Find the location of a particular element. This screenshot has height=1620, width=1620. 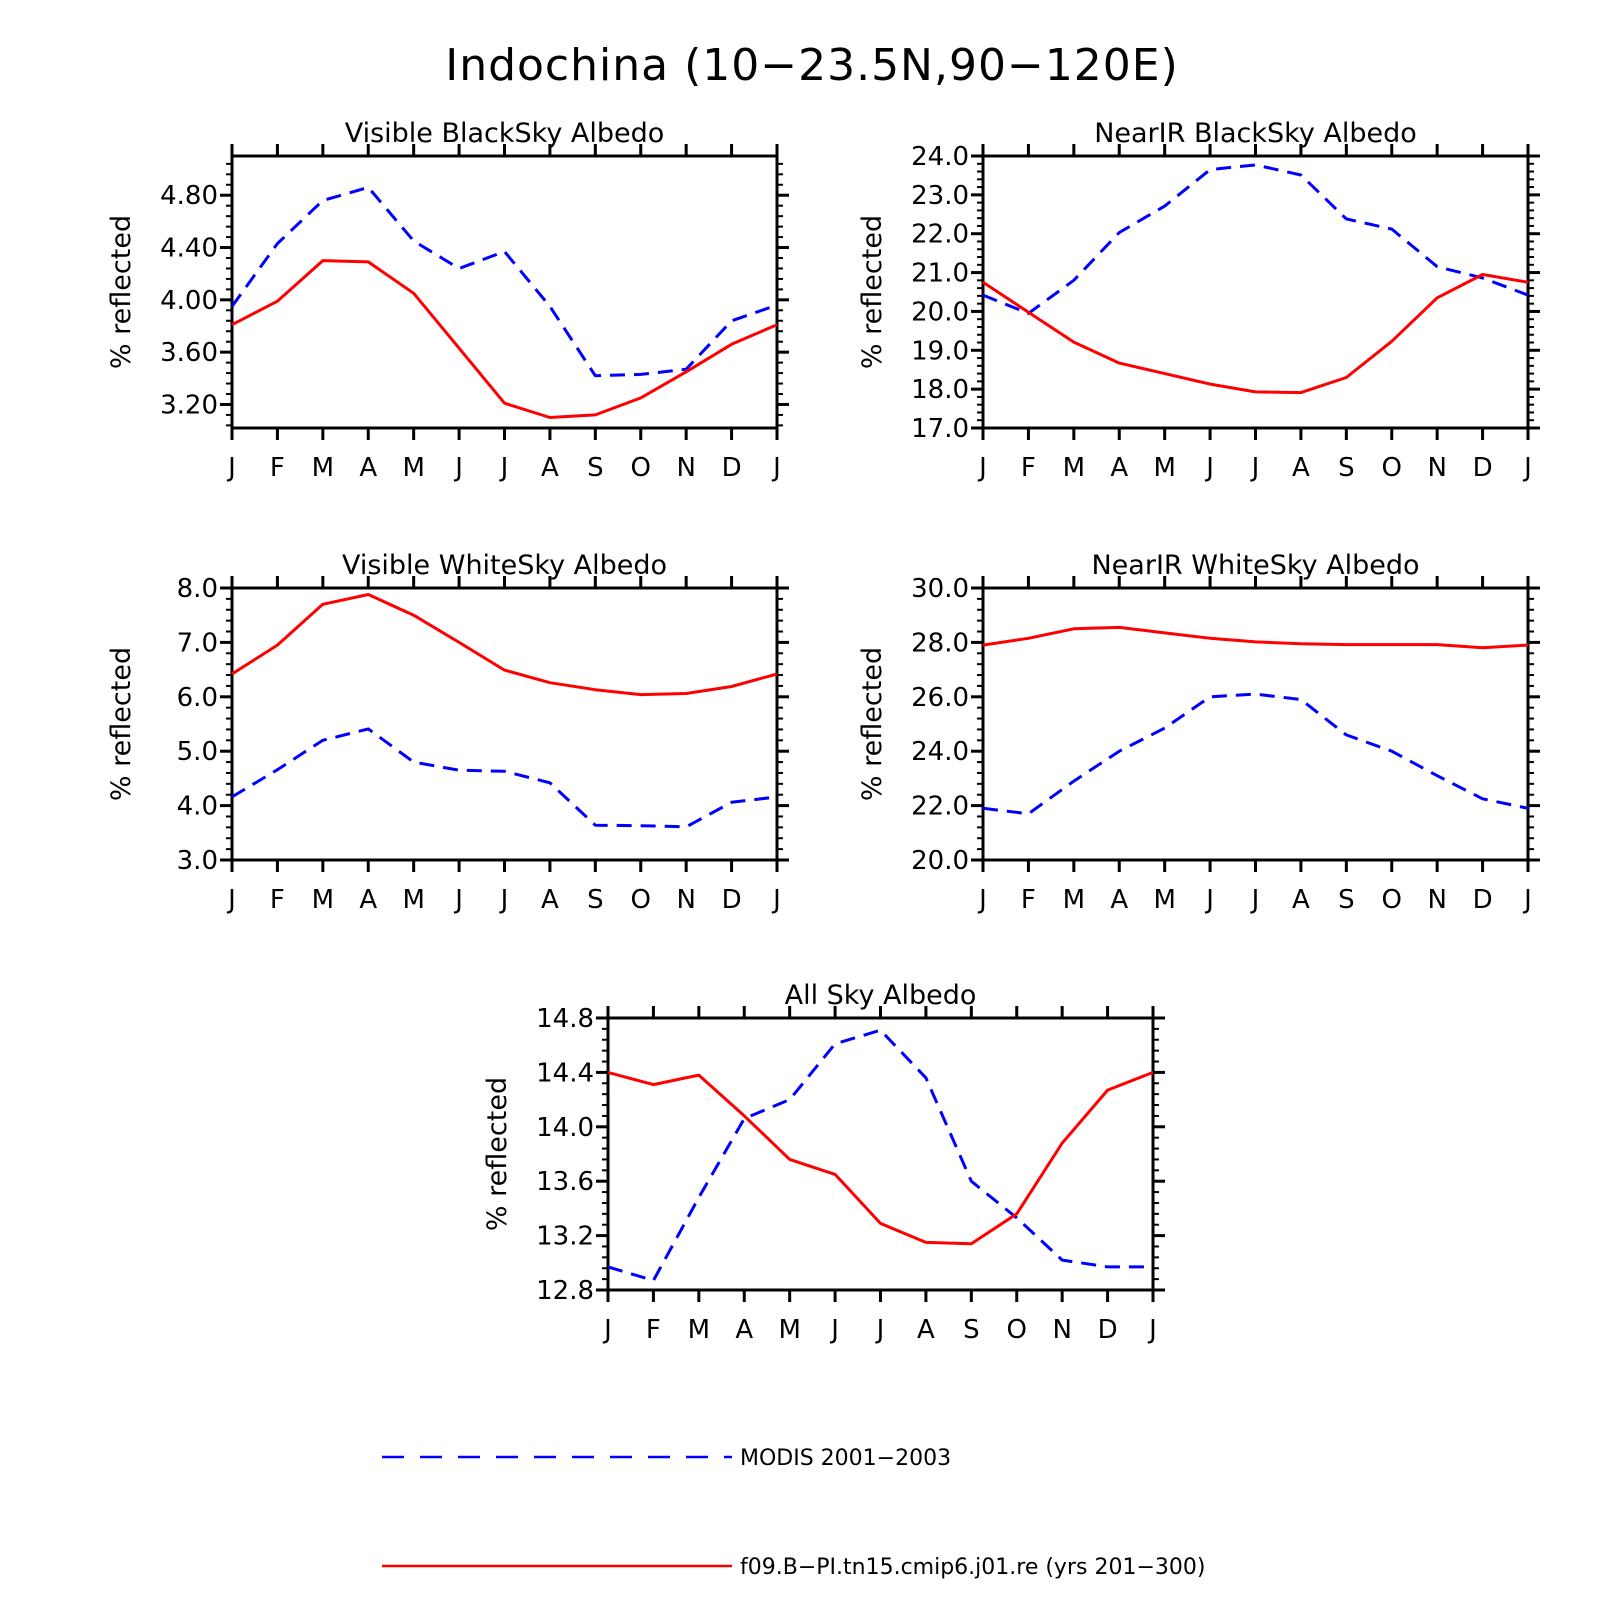

y-tick-label: 20.0 is located at coordinates (940, 861).